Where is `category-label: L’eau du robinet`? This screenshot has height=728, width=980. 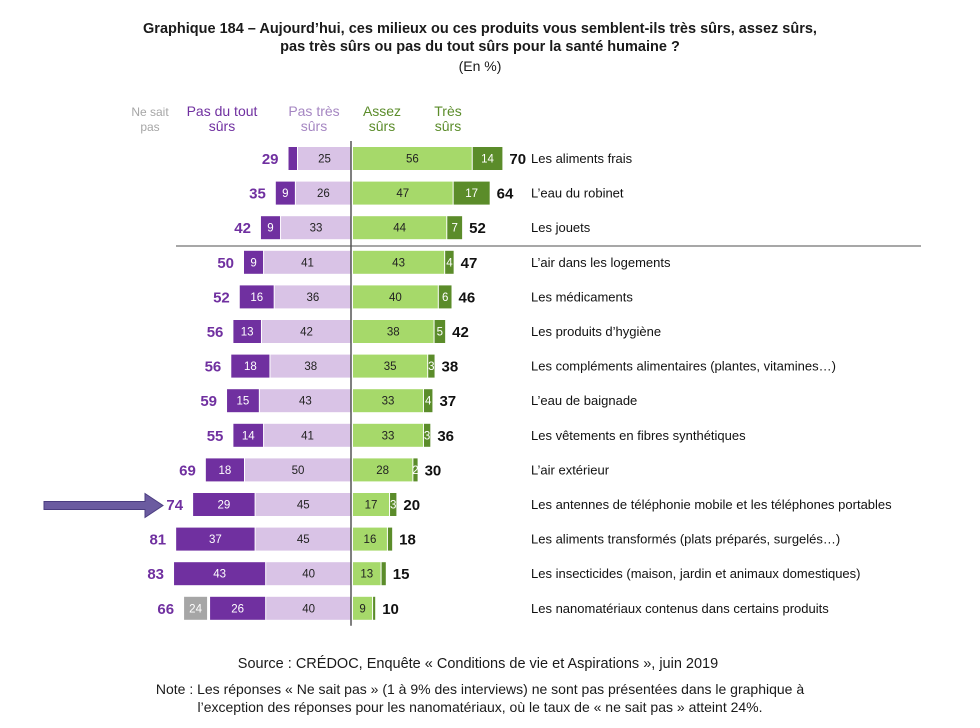
category-label: L’eau du robinet is located at coordinates (577, 193).